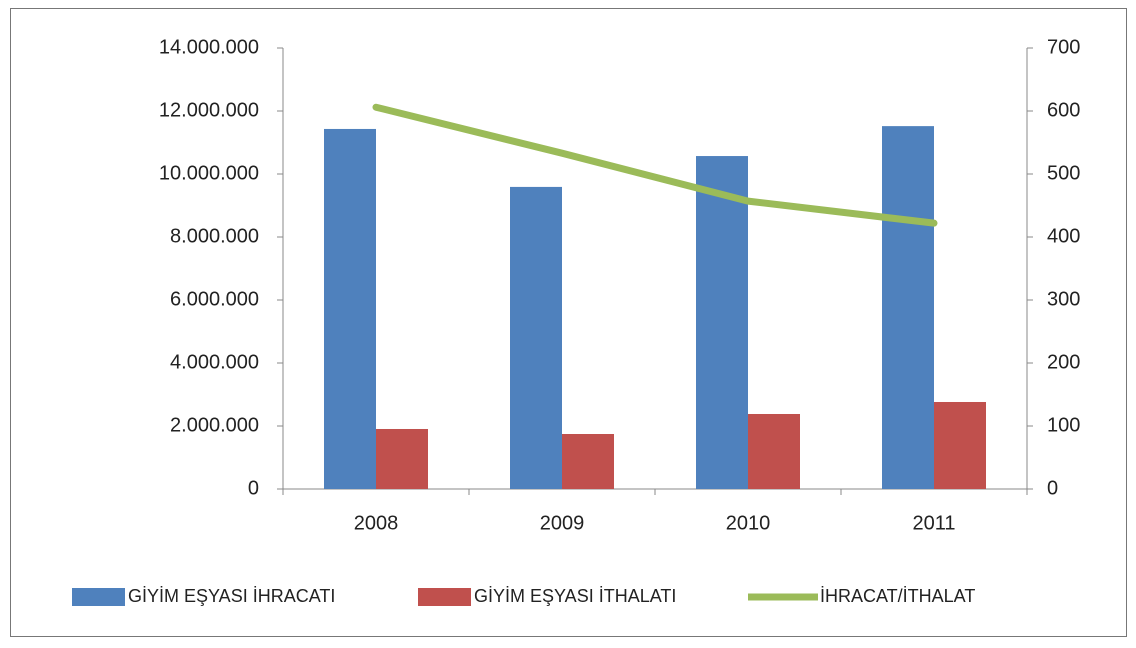 The height and width of the screenshot is (648, 1136). Describe the element at coordinates (253, 488) in the screenshot. I see `y-tick-label: 0` at that location.